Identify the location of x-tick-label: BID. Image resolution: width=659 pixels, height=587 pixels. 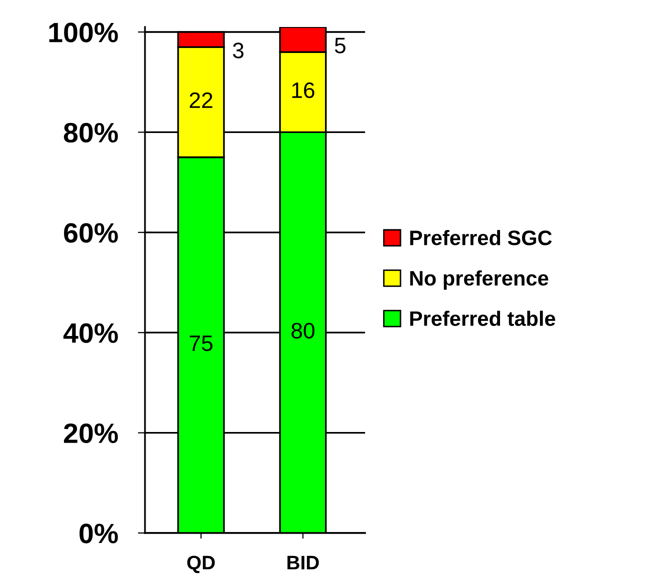
(303, 563).